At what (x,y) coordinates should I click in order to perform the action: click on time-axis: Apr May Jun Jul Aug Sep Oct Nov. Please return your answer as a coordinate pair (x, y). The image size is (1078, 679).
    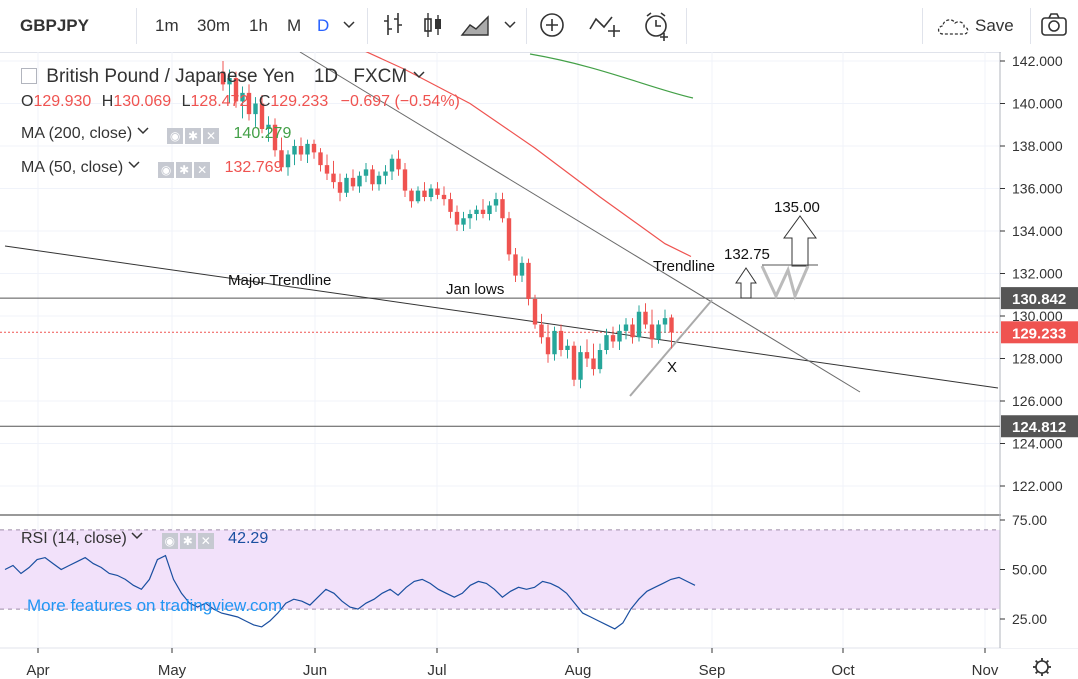
    Looking at the image, I should click on (538, 663).